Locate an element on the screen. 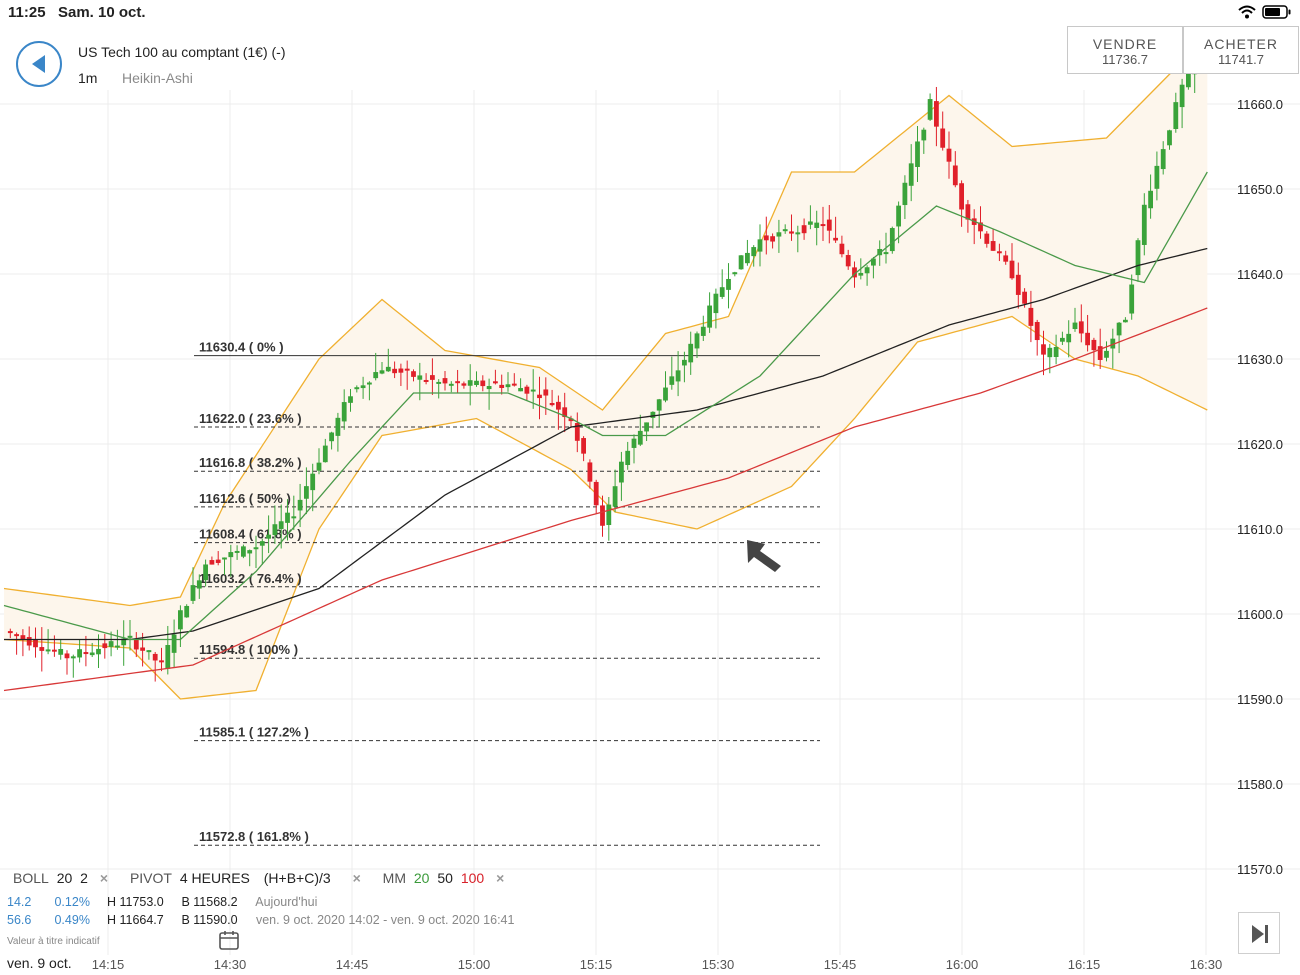 The height and width of the screenshot is (975, 1300). chart-type-selector: Heikin-Ashi is located at coordinates (157, 78).